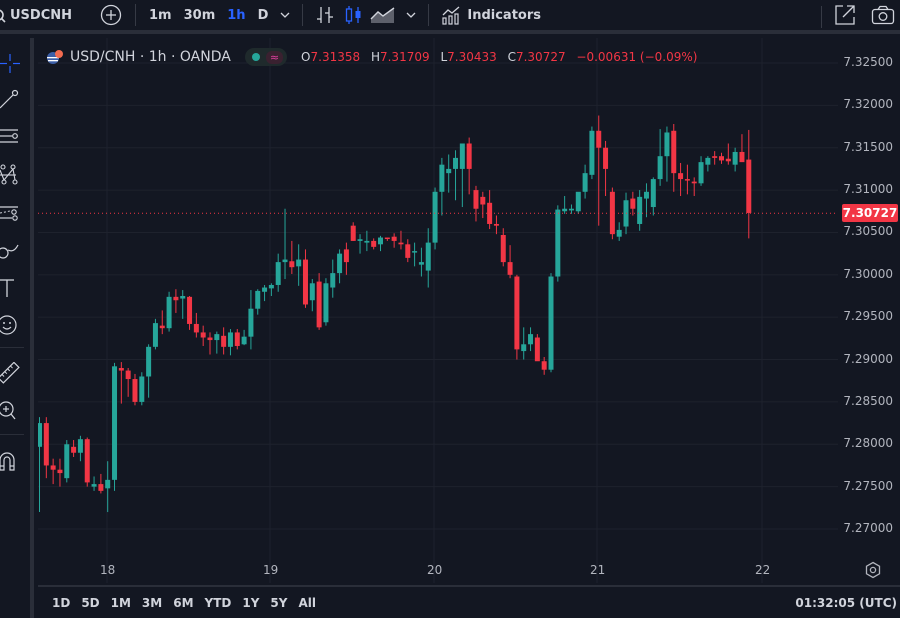 The height and width of the screenshot is (618, 900). What do you see at coordinates (307, 602) in the screenshot?
I see `range-button-all: All` at bounding box center [307, 602].